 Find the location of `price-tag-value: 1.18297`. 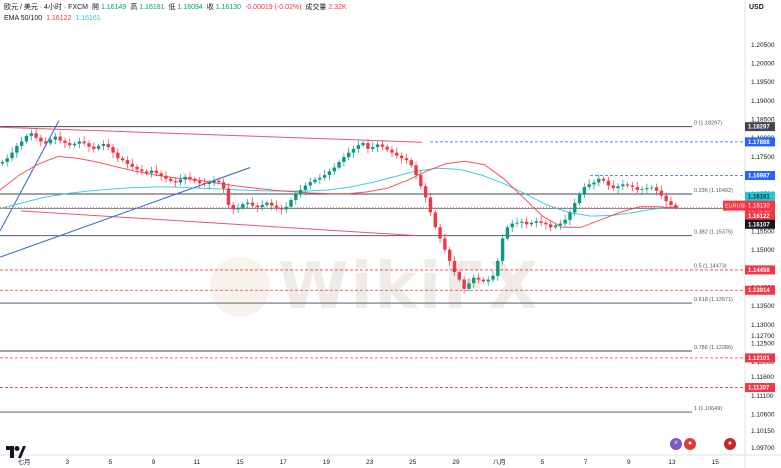

price-tag-value: 1.18297 is located at coordinates (759, 128).